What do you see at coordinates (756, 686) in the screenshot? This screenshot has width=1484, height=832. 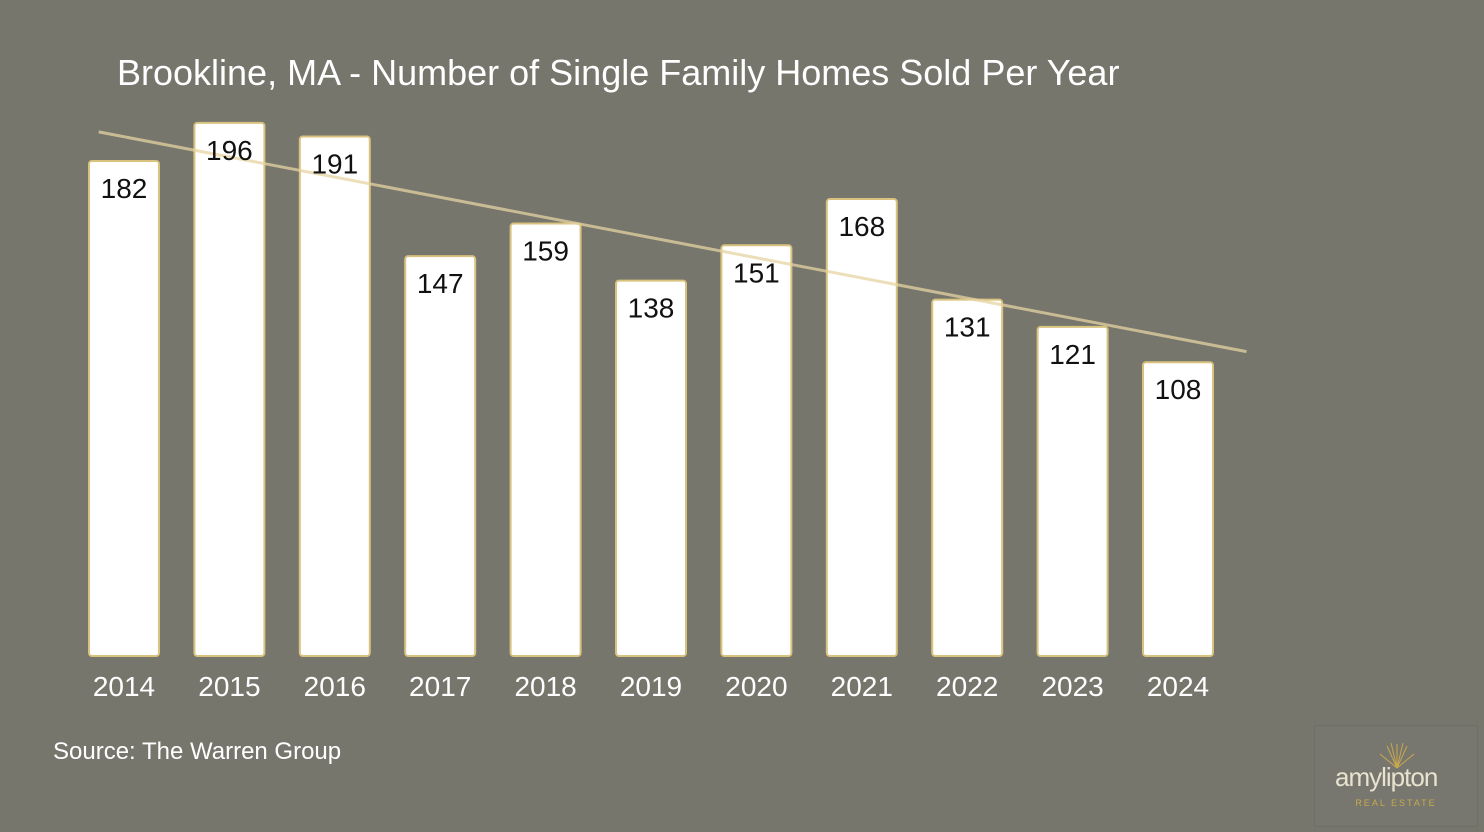 I see `x-tick-label-2020: 2020` at bounding box center [756, 686].